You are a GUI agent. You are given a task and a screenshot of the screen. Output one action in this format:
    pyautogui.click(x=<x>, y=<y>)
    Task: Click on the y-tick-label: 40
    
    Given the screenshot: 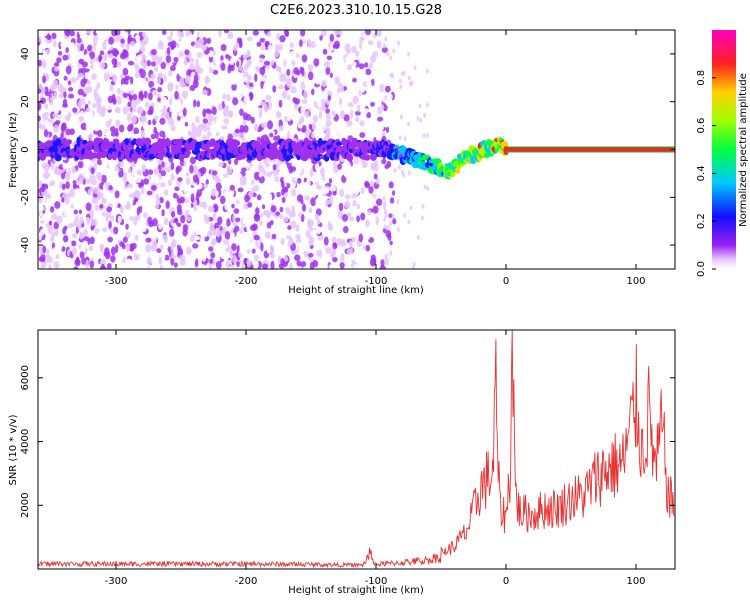 What is the action you would take?
    pyautogui.click(x=25, y=54)
    